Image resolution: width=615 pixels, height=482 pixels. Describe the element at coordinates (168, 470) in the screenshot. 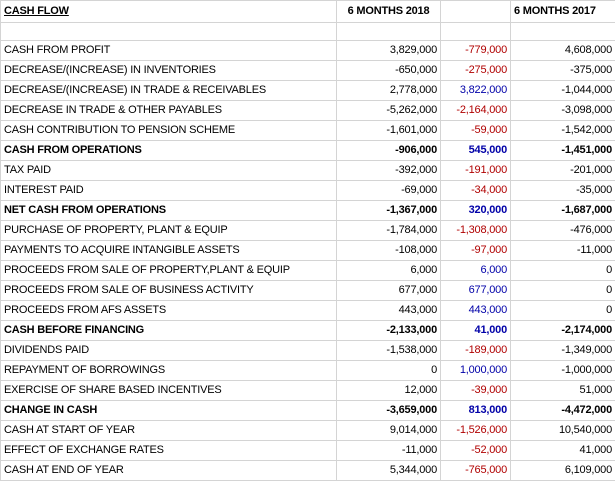

I see `row-label: CASH AT END OF YEAR` at that location.